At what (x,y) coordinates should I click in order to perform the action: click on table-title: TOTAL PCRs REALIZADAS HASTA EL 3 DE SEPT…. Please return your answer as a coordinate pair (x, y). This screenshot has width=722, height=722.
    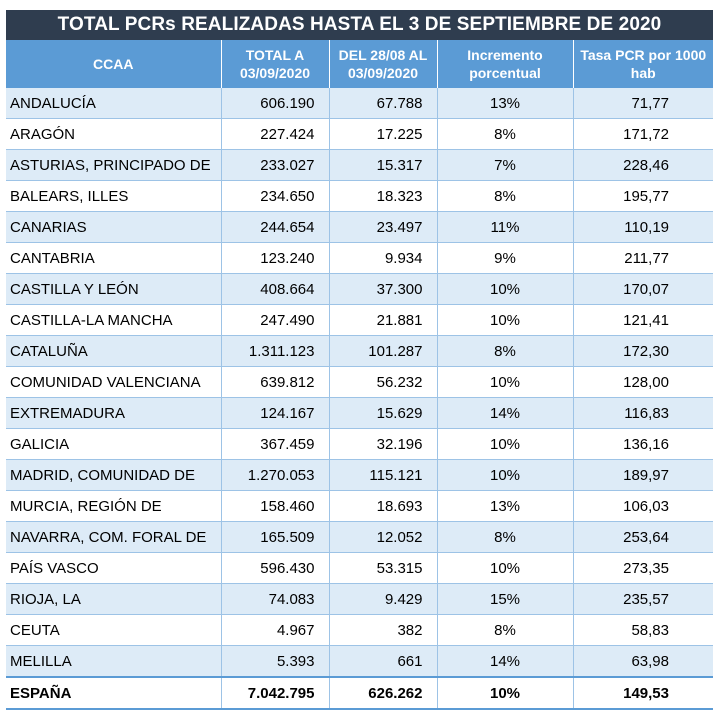
    Looking at the image, I should click on (359, 25).